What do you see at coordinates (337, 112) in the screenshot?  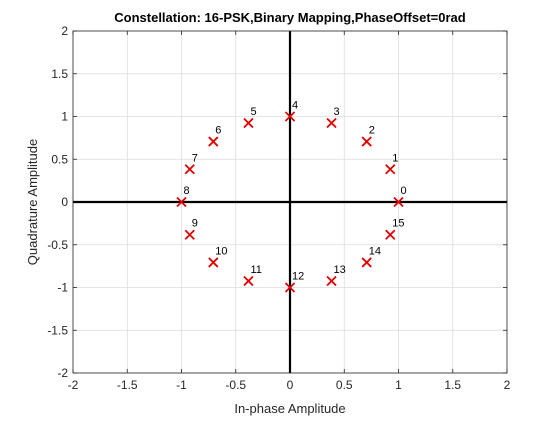 I see `constellation-point-label: 3` at bounding box center [337, 112].